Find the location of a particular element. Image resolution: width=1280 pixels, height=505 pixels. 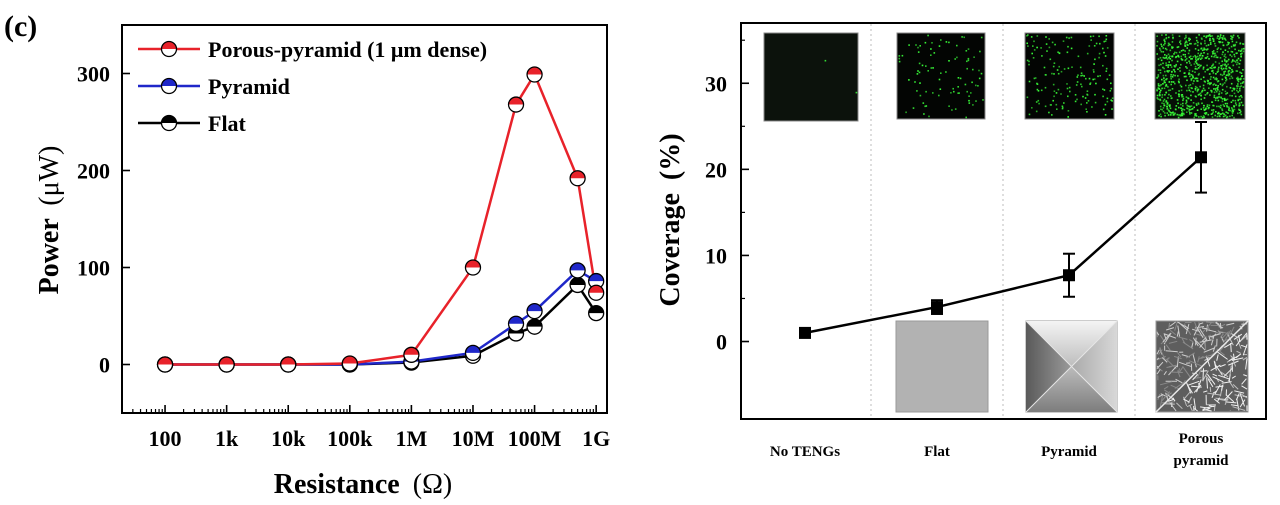

coverage-y-tick-label: 20 is located at coordinates (716, 169).